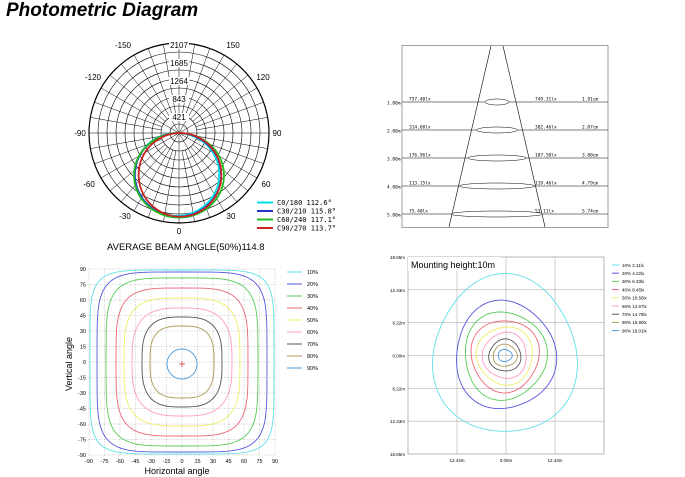 Image resolution: width=685 pixels, height=477 pixels. What do you see at coordinates (151, 462) in the screenshot?
I see `isolux-x-tick: -30` at bounding box center [151, 462].